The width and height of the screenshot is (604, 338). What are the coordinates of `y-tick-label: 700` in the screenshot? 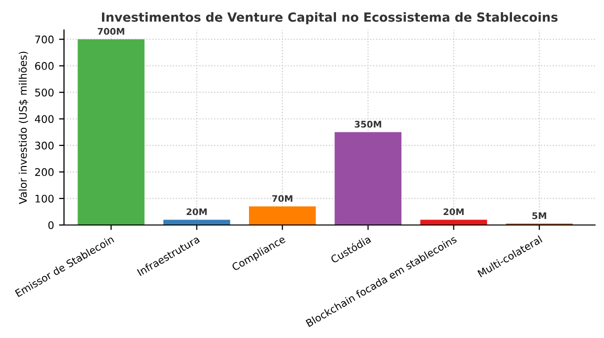 It's located at (44, 40).